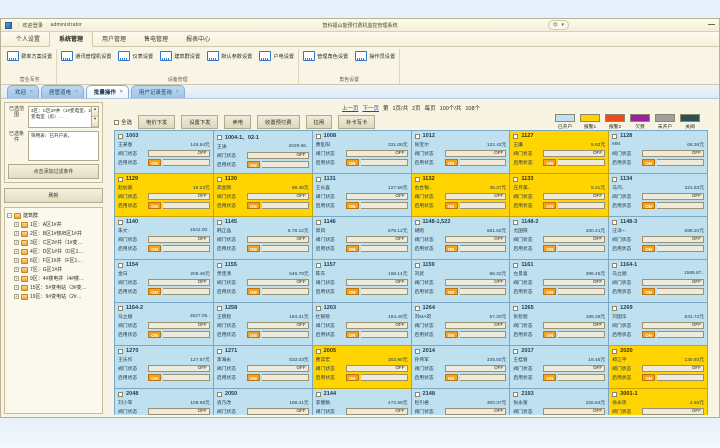  Describe the element at coordinates (180, 56) in the screenshot. I see `ribbon-button-building-group: 建筑群设置` at that location.